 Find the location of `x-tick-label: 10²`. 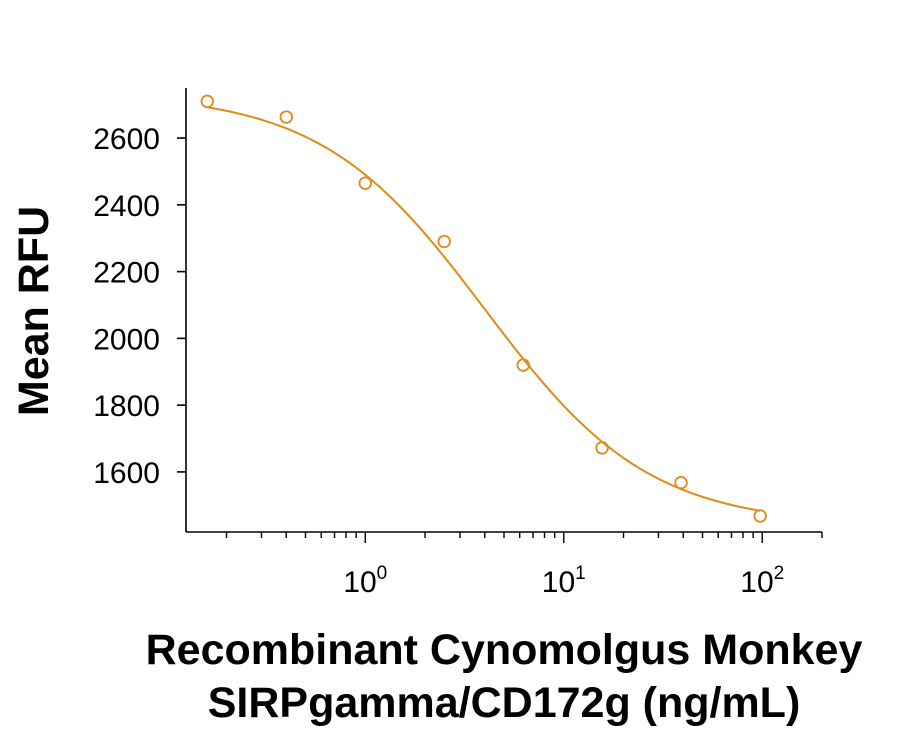

x-tick-label: 10² is located at coordinates (762, 581).